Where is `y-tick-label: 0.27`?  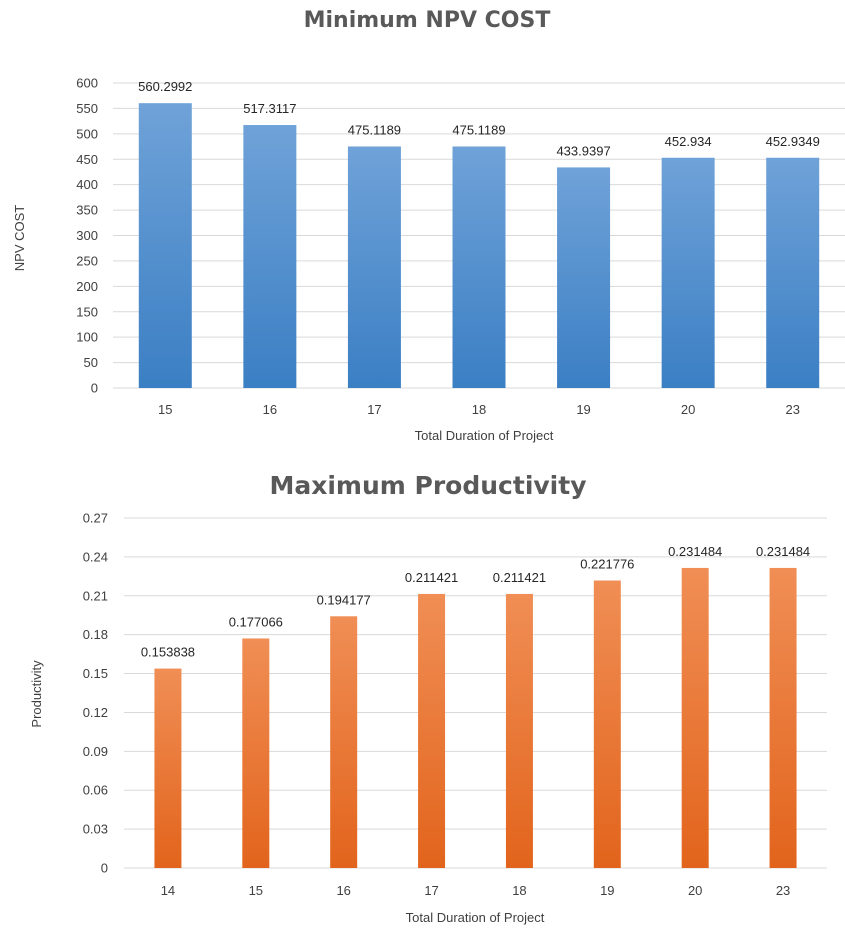
y-tick-label: 0.27 is located at coordinates (95, 518).